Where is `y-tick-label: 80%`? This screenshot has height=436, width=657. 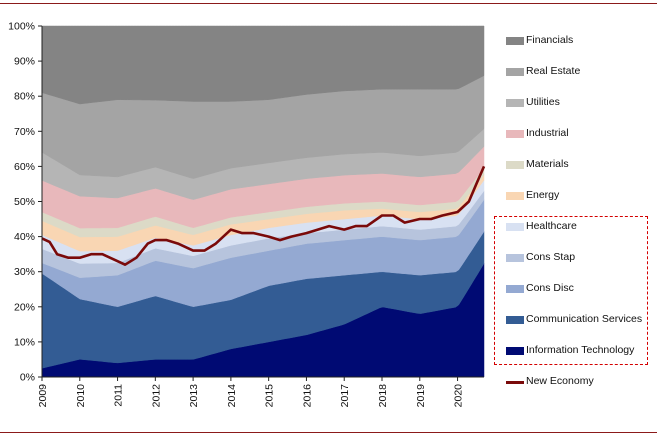 y-tick-label: 80% is located at coordinates (24, 97).